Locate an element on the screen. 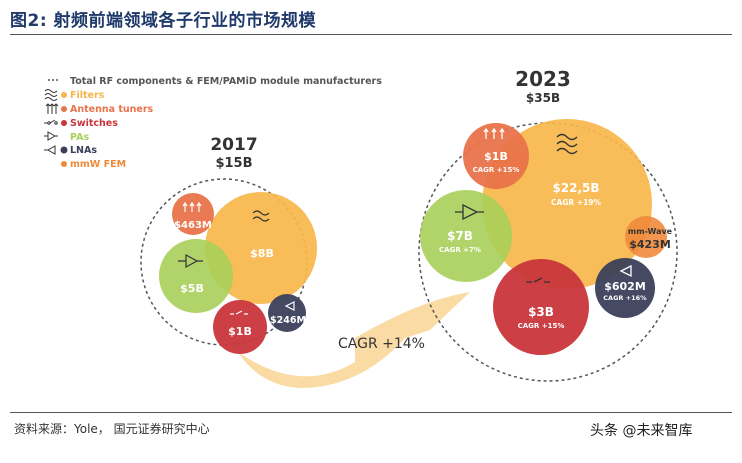  legend-item-lnas: LNAs is located at coordinates (70, 150).